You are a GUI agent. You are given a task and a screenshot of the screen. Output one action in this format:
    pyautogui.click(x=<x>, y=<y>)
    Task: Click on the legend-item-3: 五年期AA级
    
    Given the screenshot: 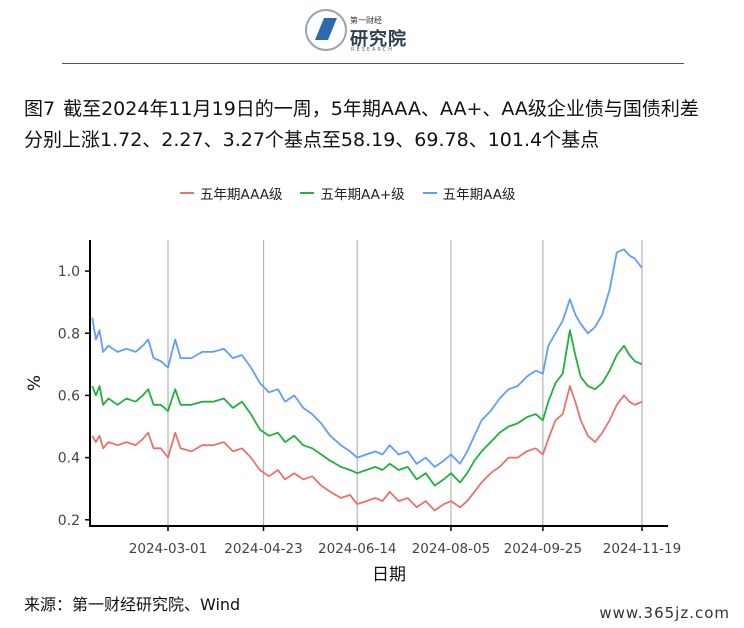 What is the action you would take?
    pyautogui.click(x=469, y=193)
    